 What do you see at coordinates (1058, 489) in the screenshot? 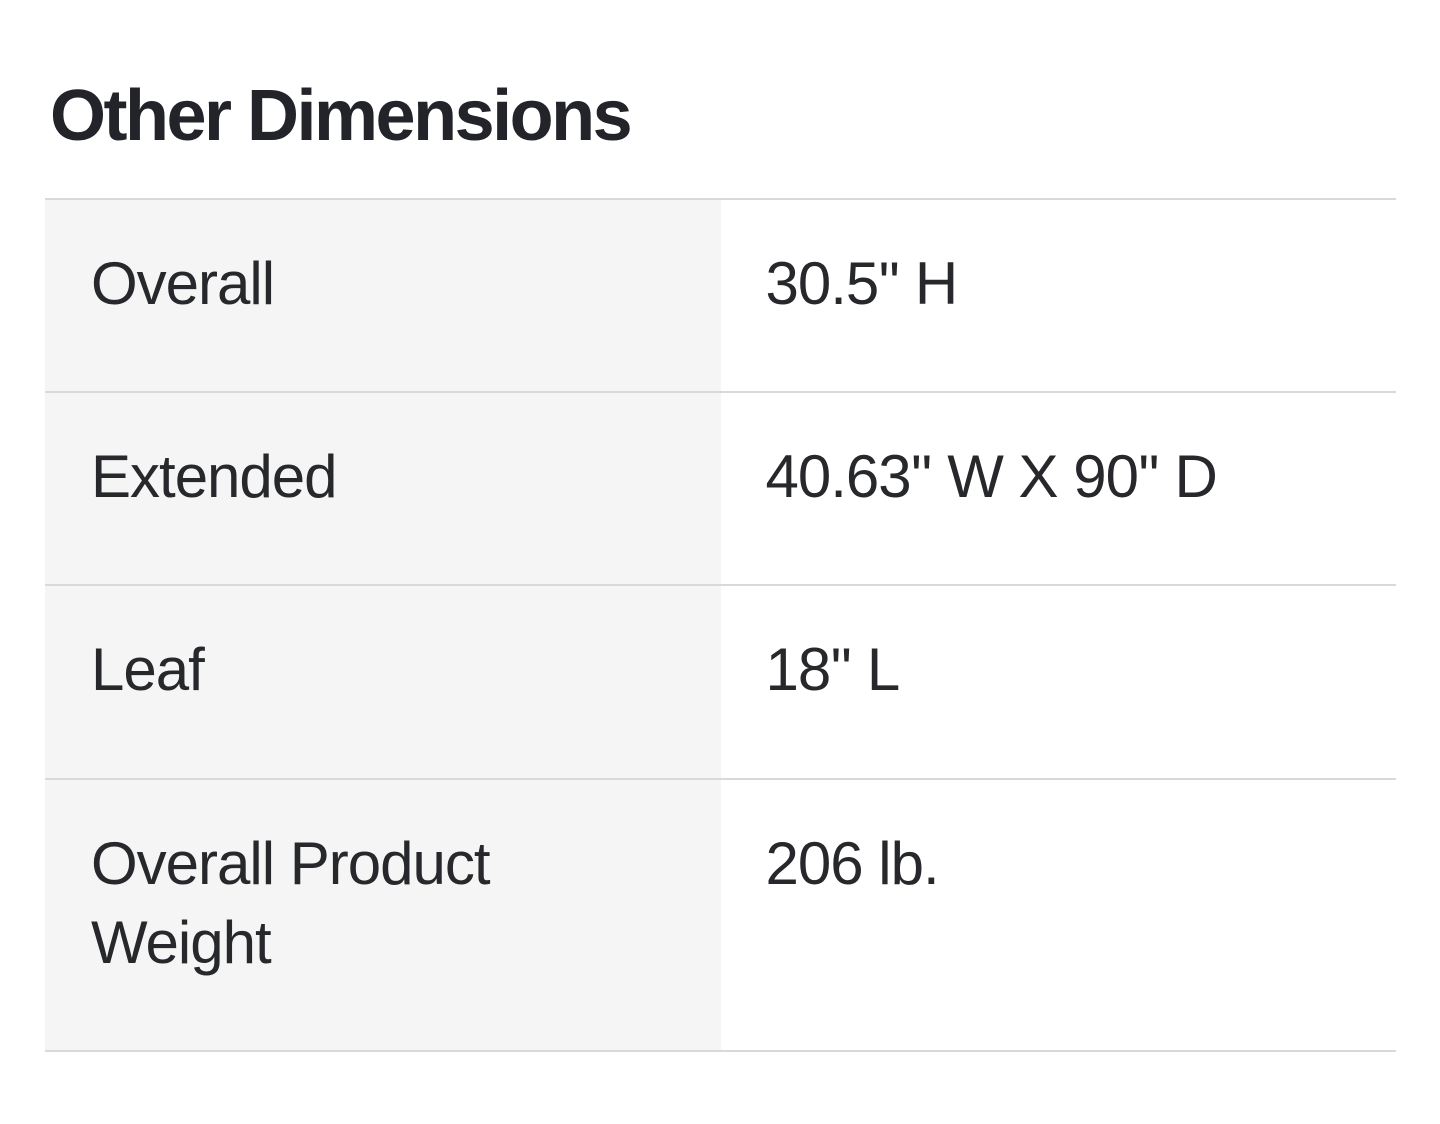
I see `row-value: 40.63'' W X 90'' D` at bounding box center [1058, 489].